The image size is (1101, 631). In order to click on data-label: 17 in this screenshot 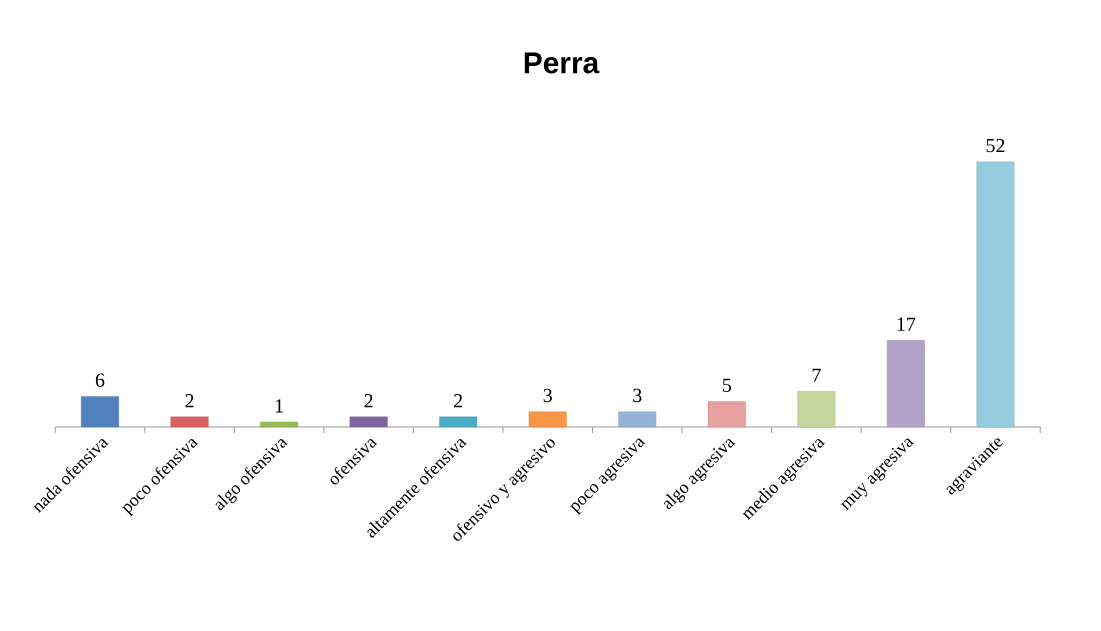, I will do `click(906, 324)`.